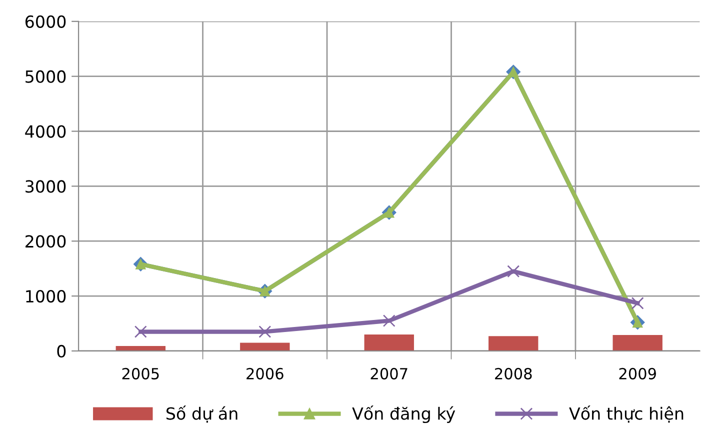 Image resolution: width=714 pixels, height=428 pixels. What do you see at coordinates (46, 186) in the screenshot?
I see `y-tick-label: 3000` at bounding box center [46, 186].